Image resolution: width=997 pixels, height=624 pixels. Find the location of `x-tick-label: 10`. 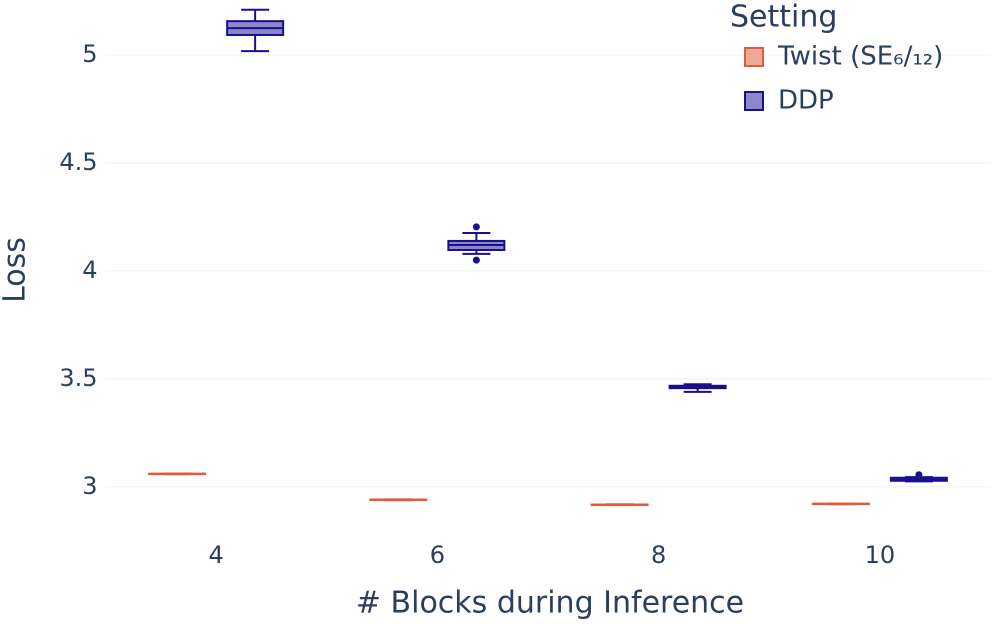

x-tick-label: 10 is located at coordinates (880, 555).